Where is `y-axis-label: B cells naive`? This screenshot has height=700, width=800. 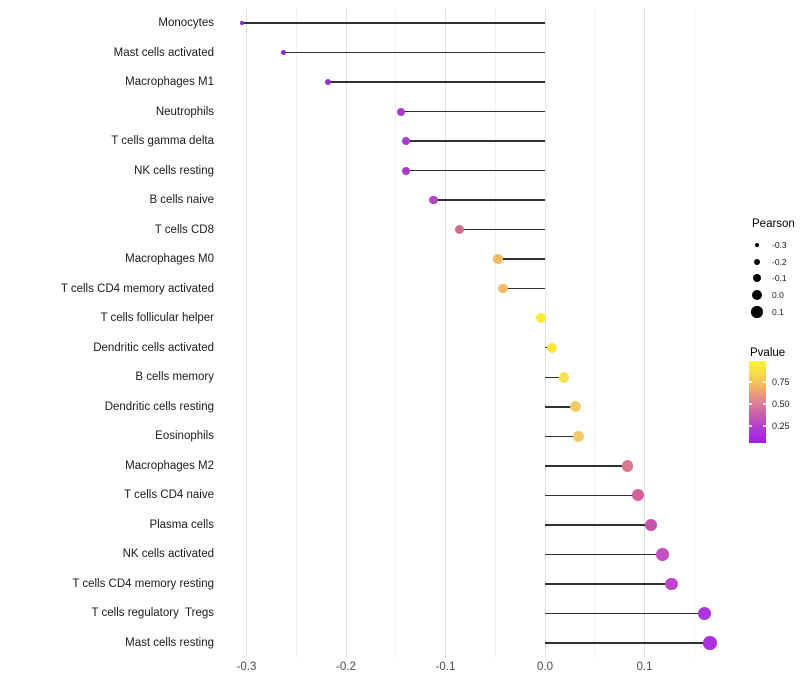 y-axis-label: B cells naive is located at coordinates (181, 200).